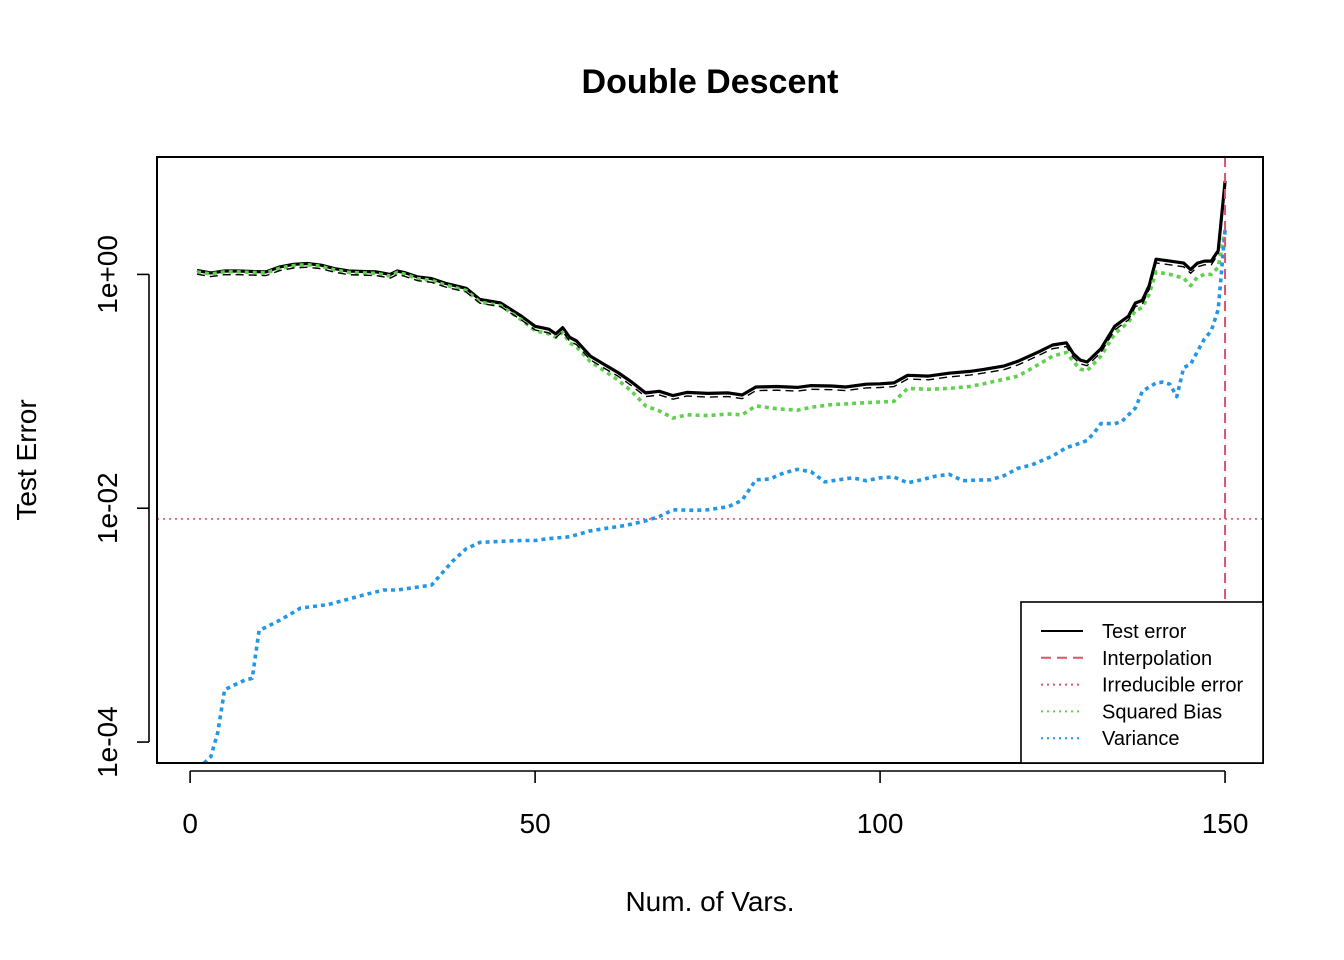  What do you see at coordinates (535, 823) in the screenshot?
I see `x-tick-label: 50` at bounding box center [535, 823].